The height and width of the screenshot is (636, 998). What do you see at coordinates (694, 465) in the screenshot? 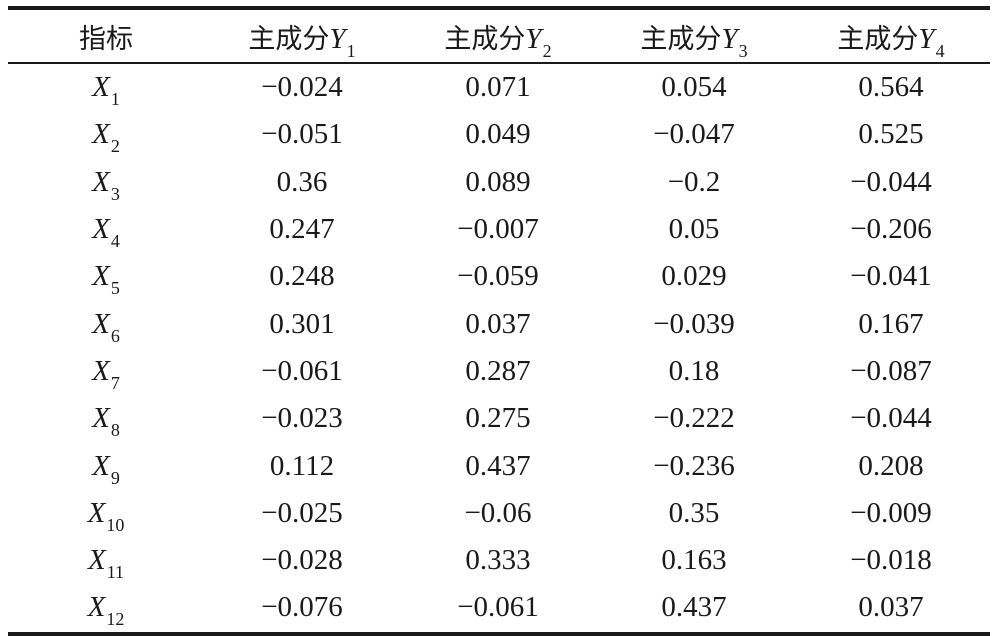
I see `loading-value-y3: −0.236` at bounding box center [694, 465].